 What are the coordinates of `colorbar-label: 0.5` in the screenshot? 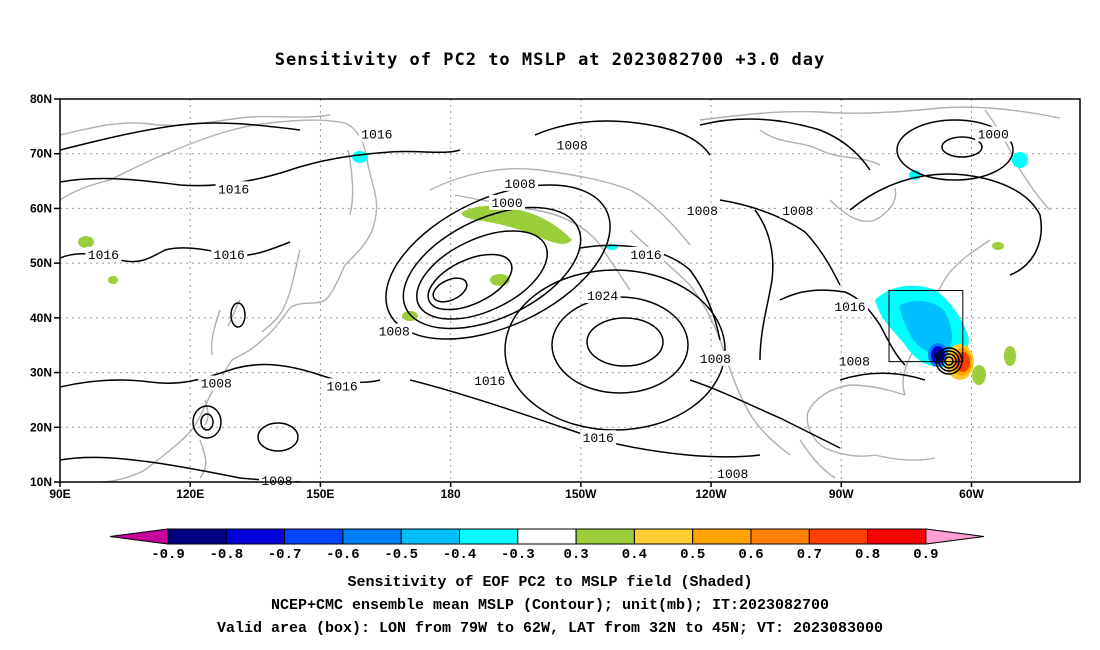 It's located at (692, 555).